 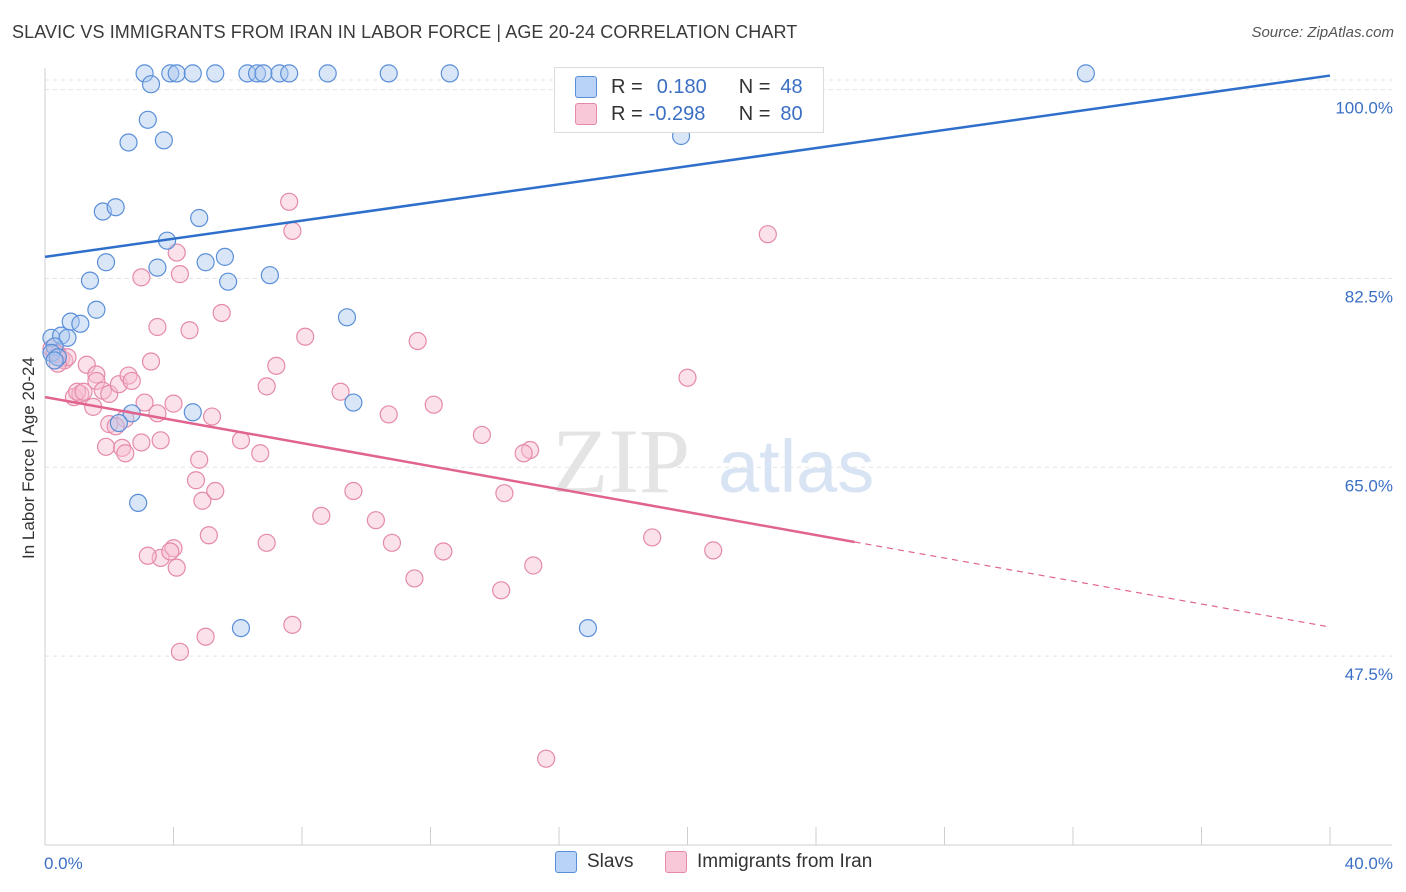 I want to click on legend-row-slavs: R = 0.180 N = 48, so click(x=689, y=87).